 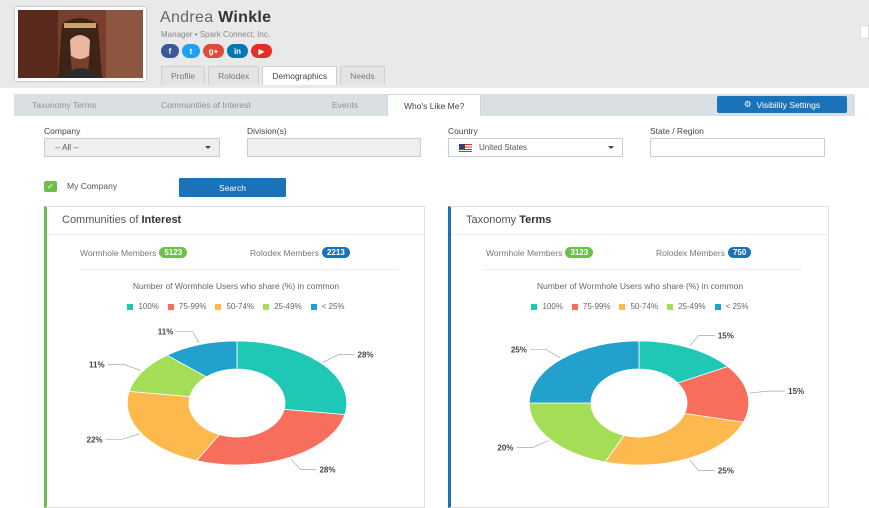 What do you see at coordinates (183, 75) in the screenshot?
I see `tab-profile: Profile` at bounding box center [183, 75].